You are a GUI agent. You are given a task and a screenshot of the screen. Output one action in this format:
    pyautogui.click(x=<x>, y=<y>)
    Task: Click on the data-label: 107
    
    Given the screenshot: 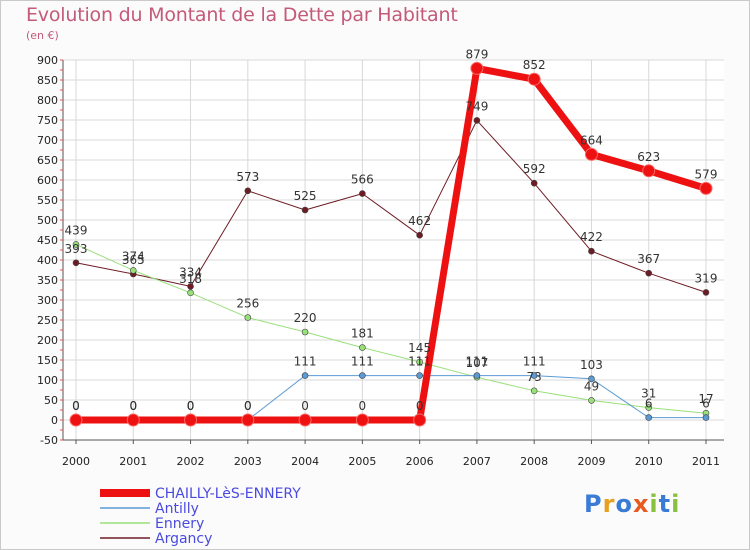 What is the action you would take?
    pyautogui.click(x=476, y=363)
    